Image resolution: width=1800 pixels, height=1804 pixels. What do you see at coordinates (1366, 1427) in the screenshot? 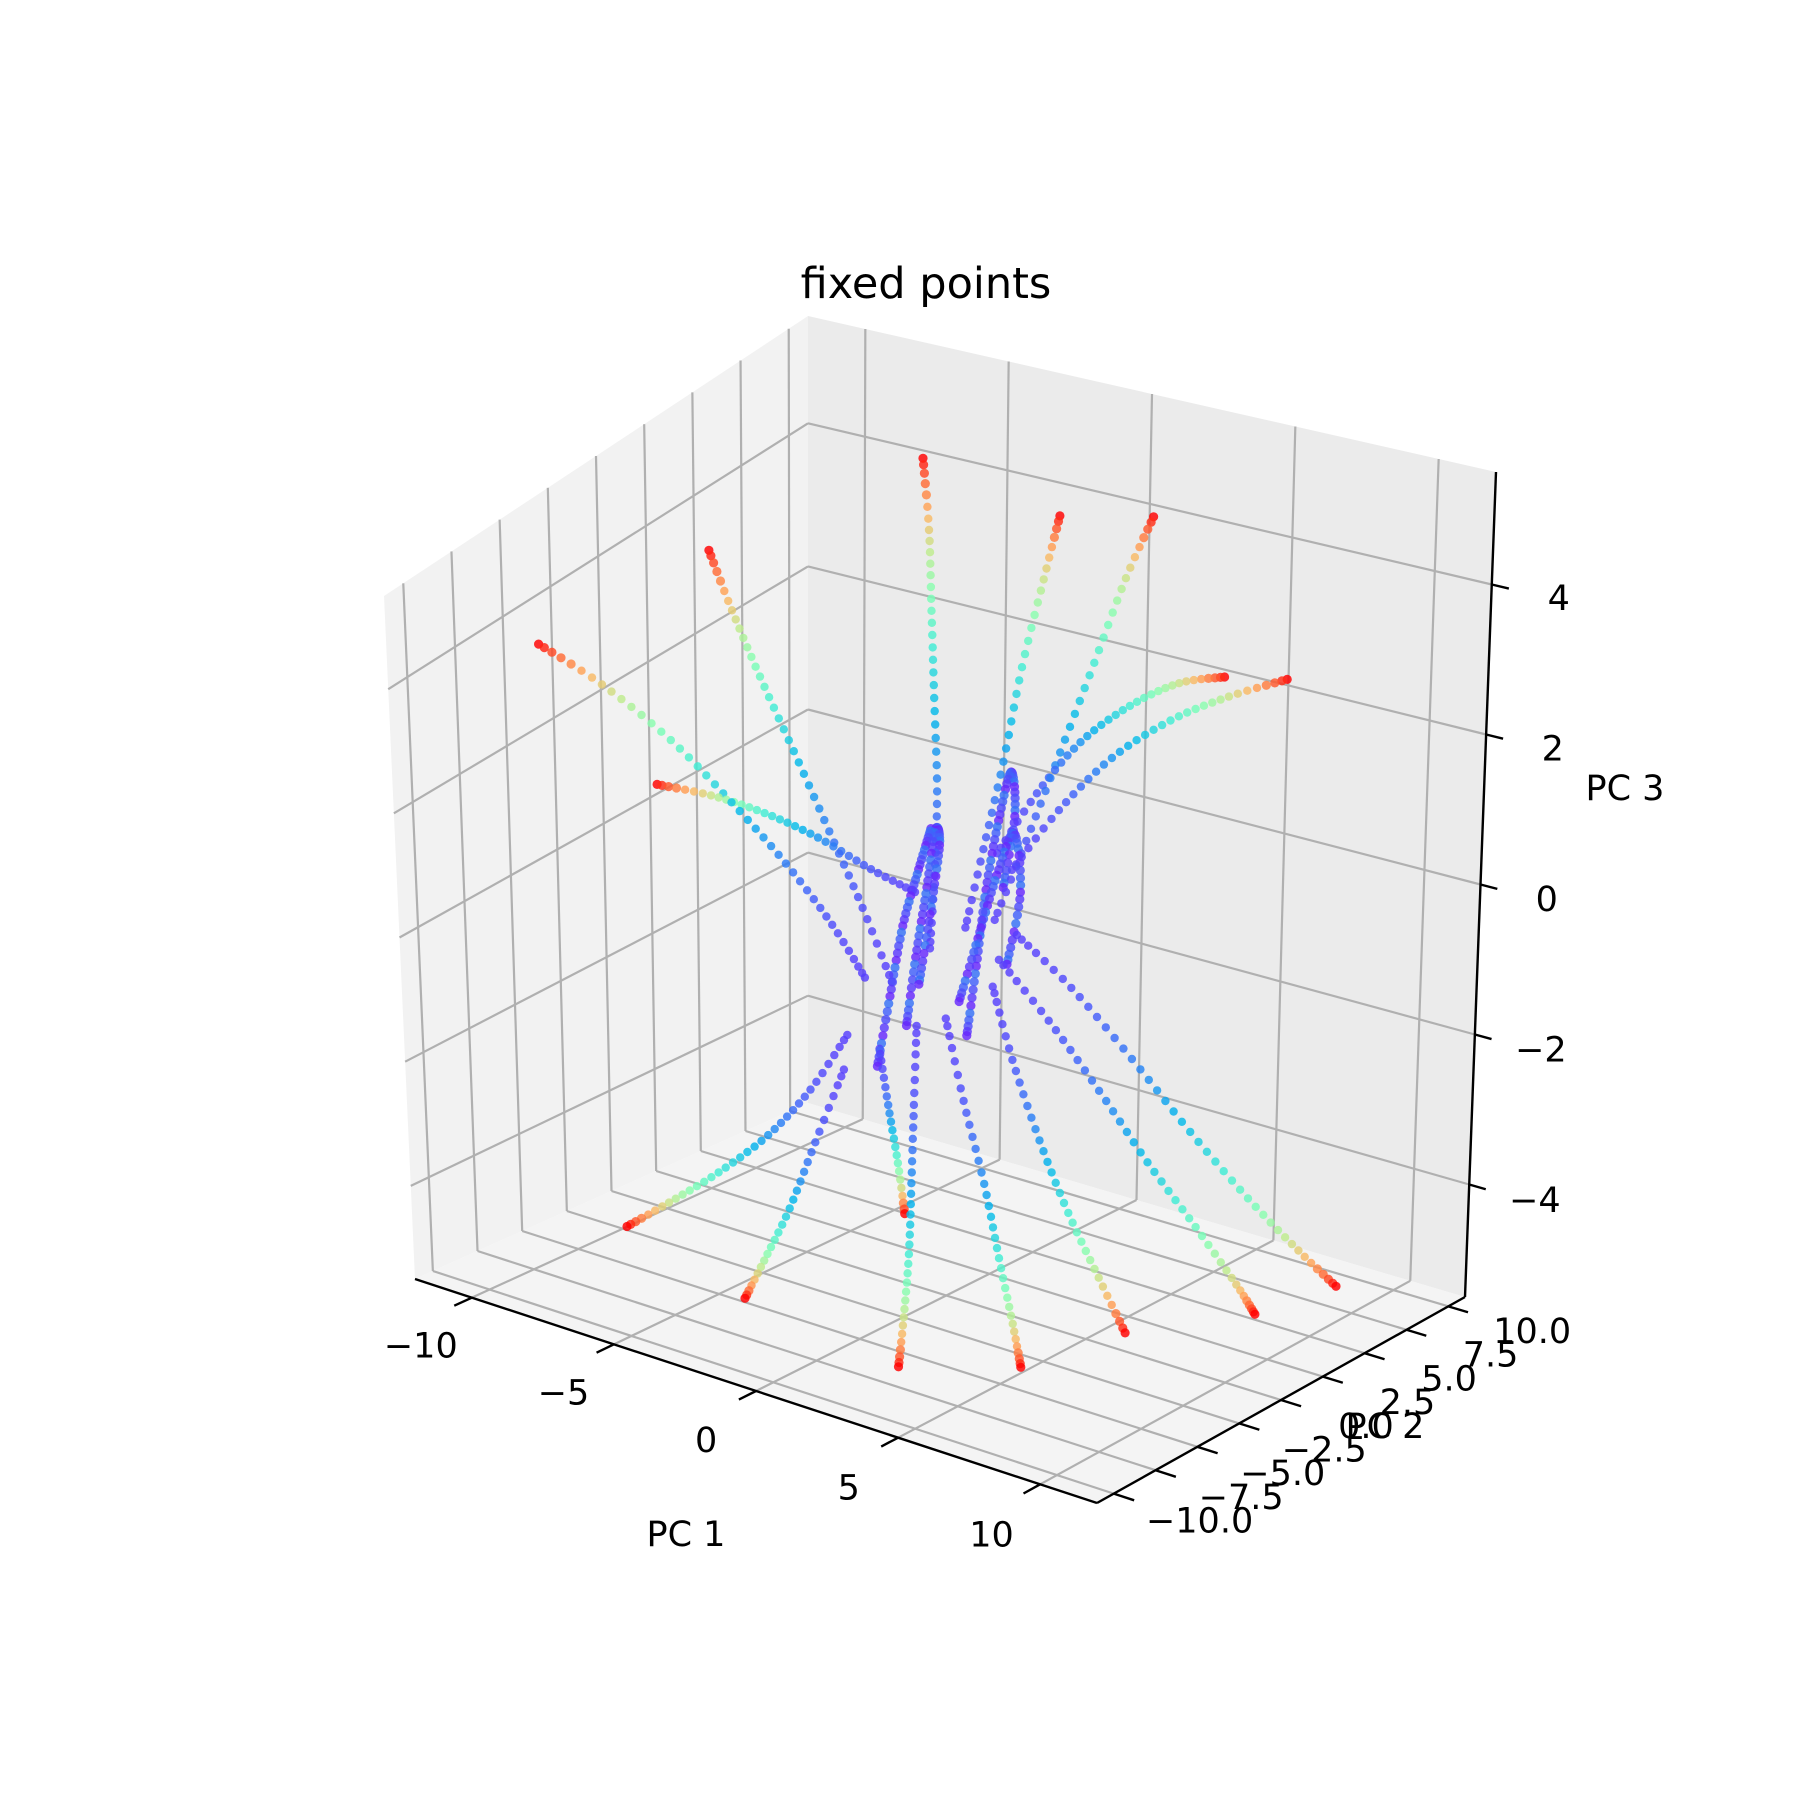
I see `y-tick-label: 0.0` at bounding box center [1366, 1427].